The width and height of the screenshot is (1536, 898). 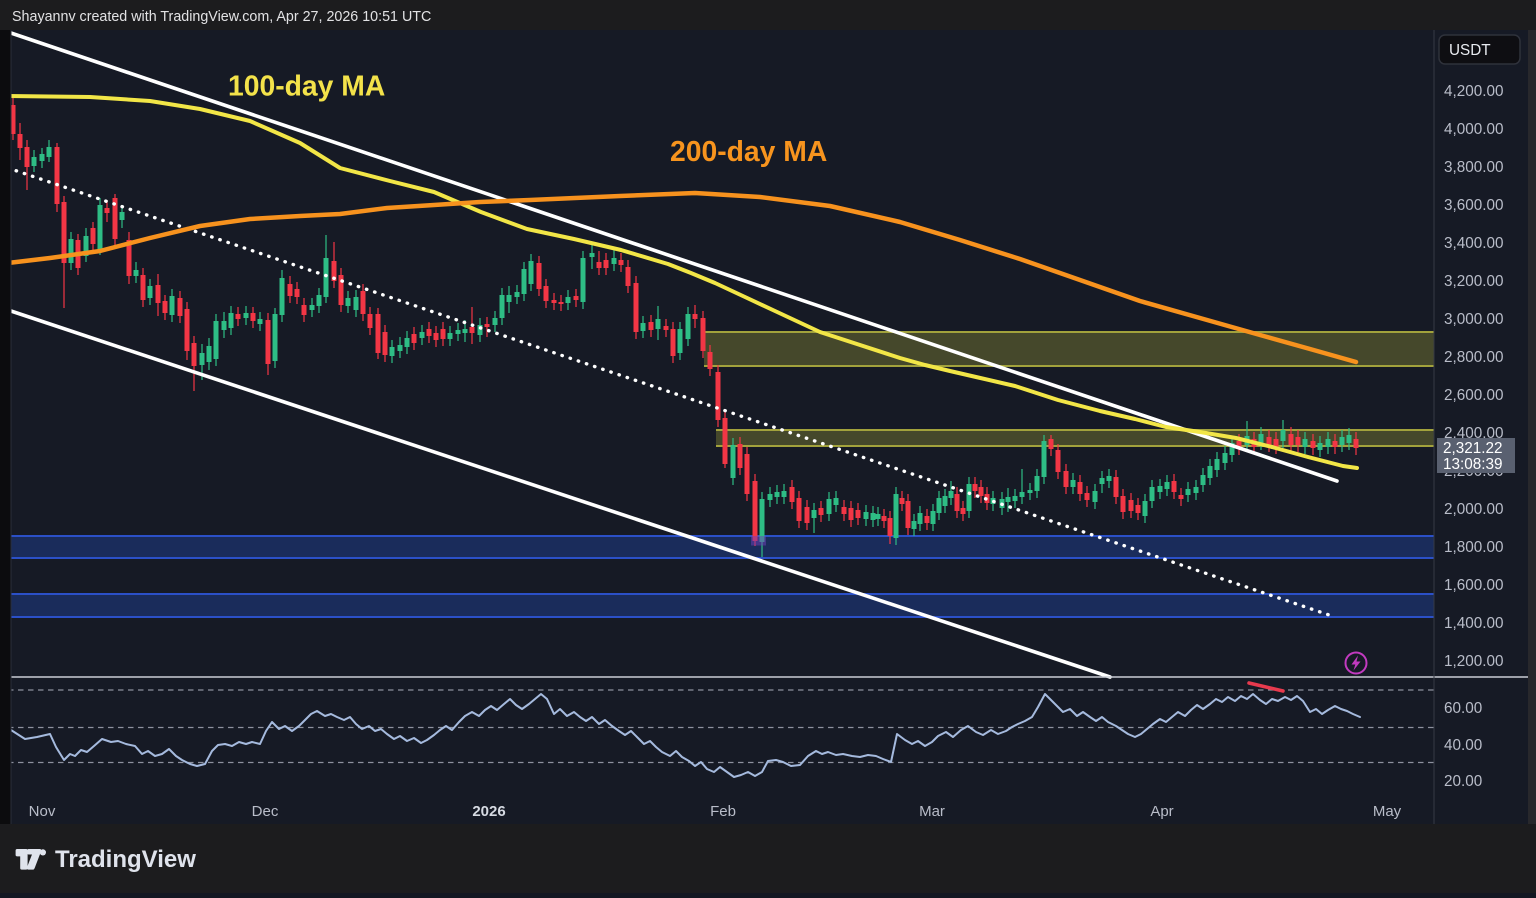 I want to click on svg-text: Apr, so click(x=1161, y=811).